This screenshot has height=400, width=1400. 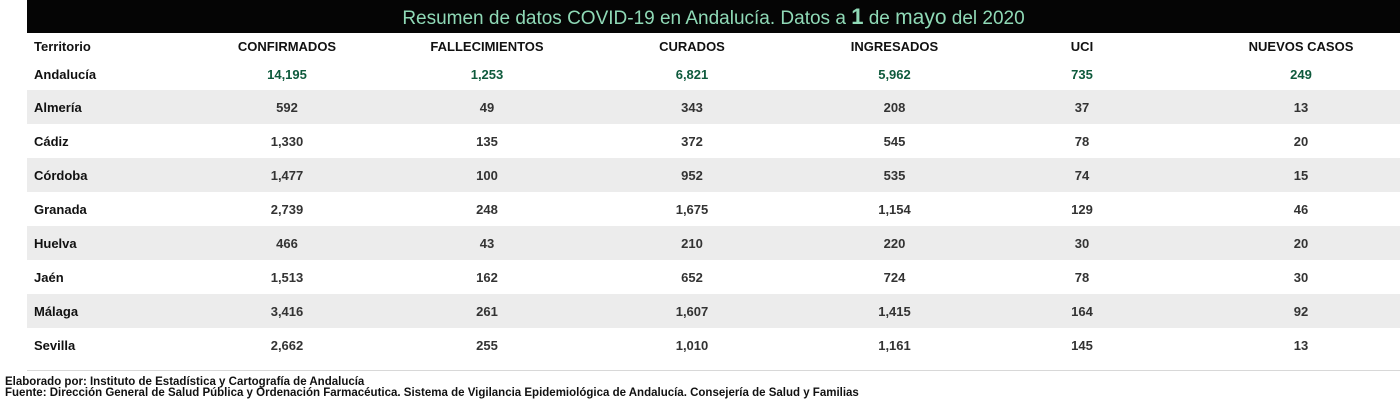 What do you see at coordinates (713, 370) in the screenshot?
I see `divider` at bounding box center [713, 370].